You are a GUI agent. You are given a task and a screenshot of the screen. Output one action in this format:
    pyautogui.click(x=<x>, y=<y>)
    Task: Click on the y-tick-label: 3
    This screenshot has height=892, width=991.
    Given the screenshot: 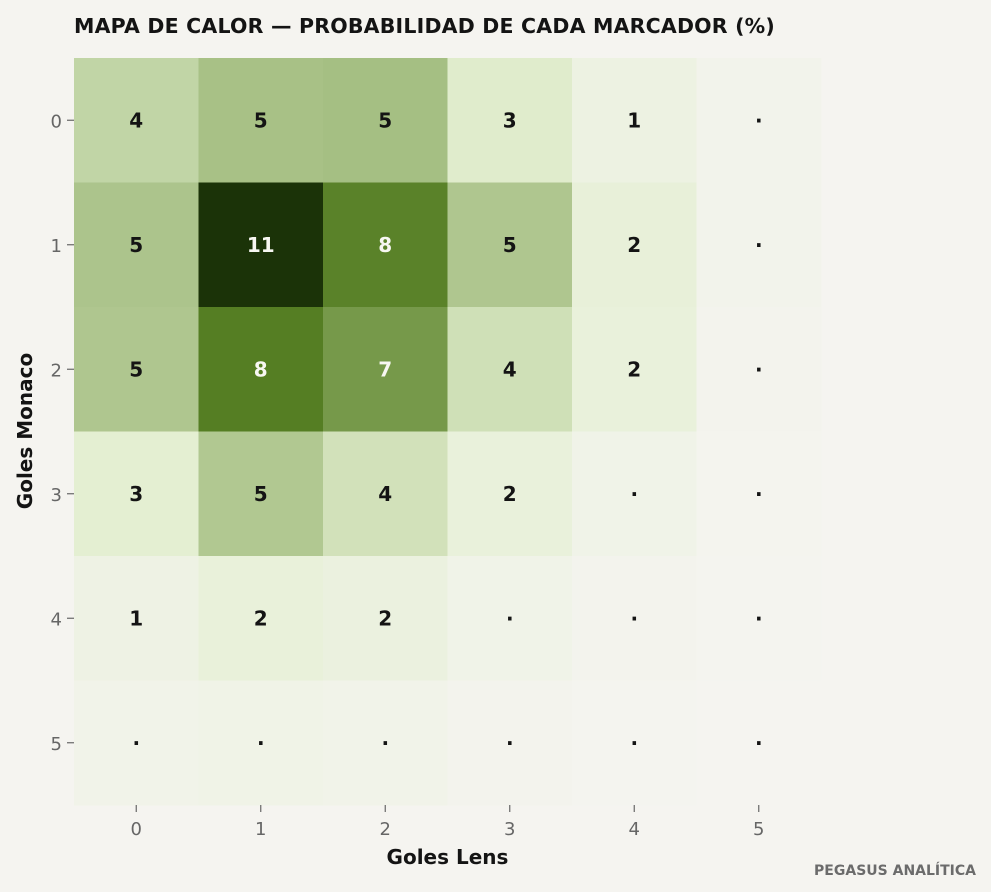 What is the action you would take?
    pyautogui.click(x=56, y=495)
    